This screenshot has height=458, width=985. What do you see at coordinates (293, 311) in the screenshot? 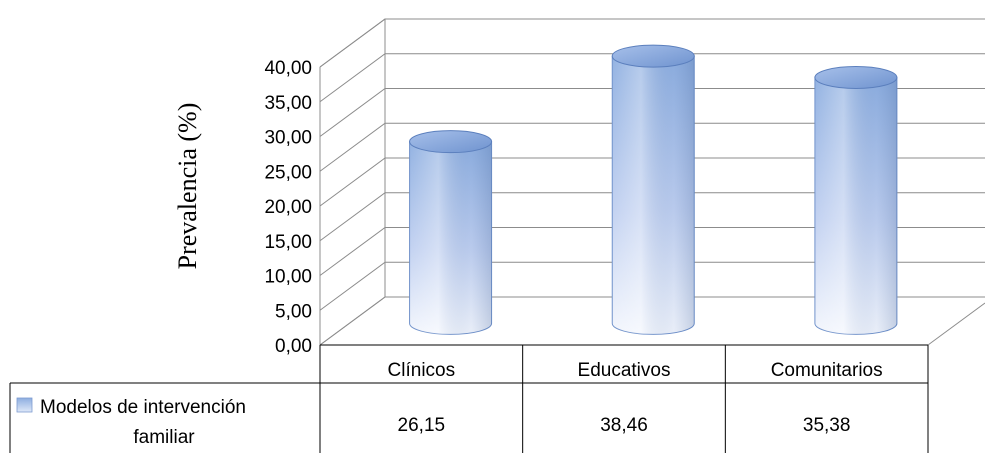
I see `y-tick-label: 5,00` at bounding box center [293, 311].